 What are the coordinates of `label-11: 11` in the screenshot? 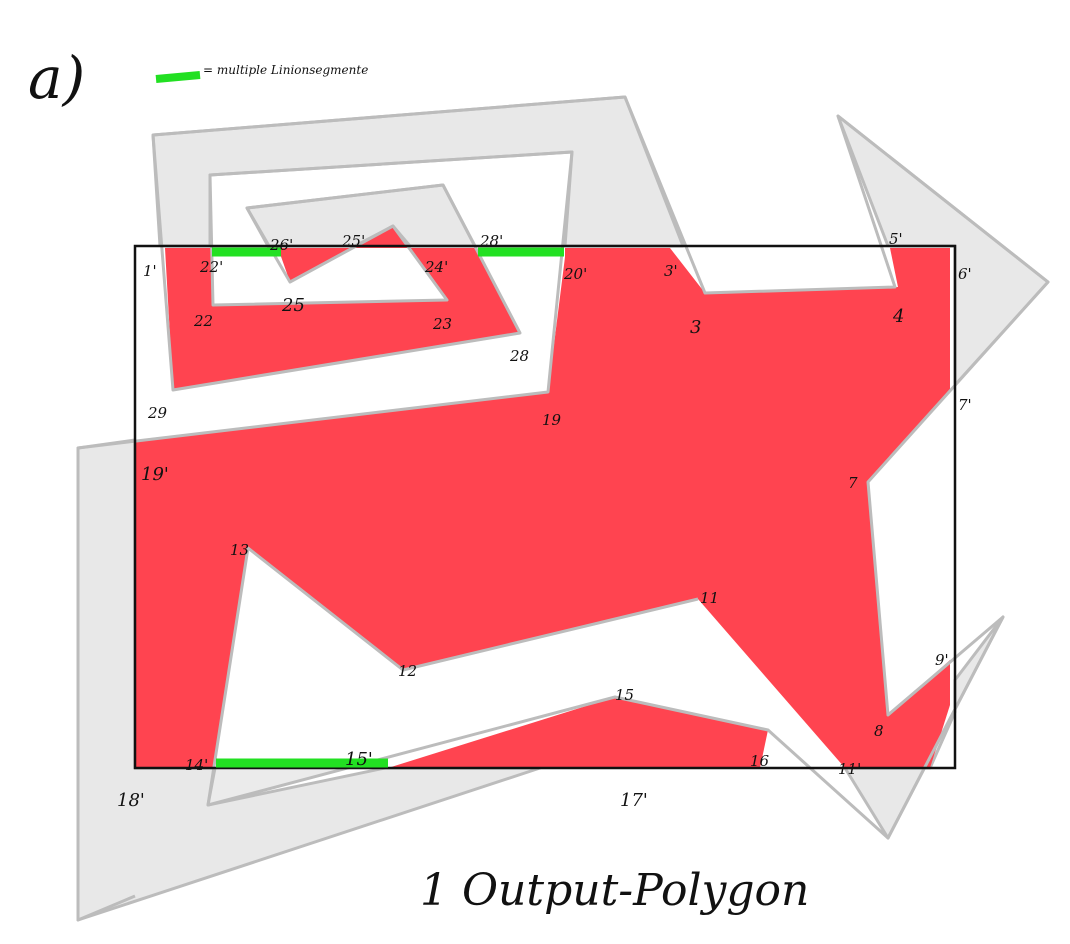 It's located at (709, 598).